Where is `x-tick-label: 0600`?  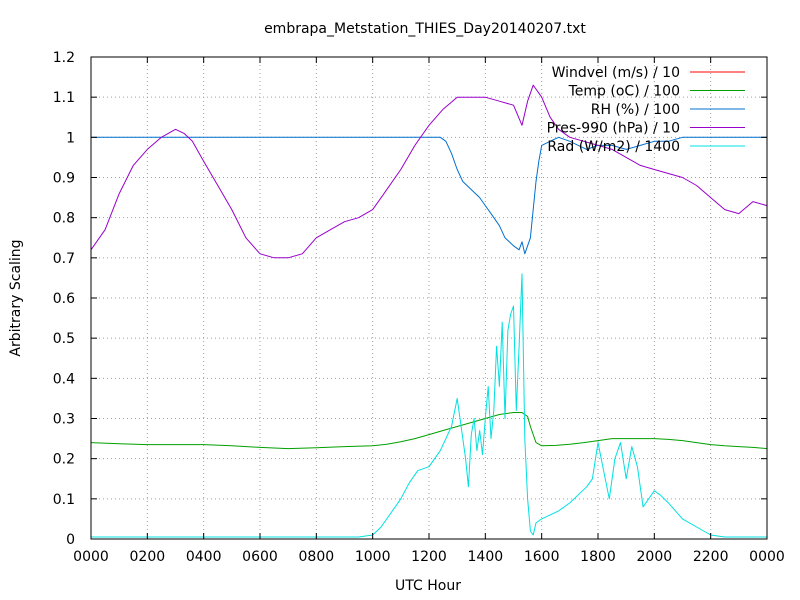 x-tick-label: 0600 is located at coordinates (260, 557).